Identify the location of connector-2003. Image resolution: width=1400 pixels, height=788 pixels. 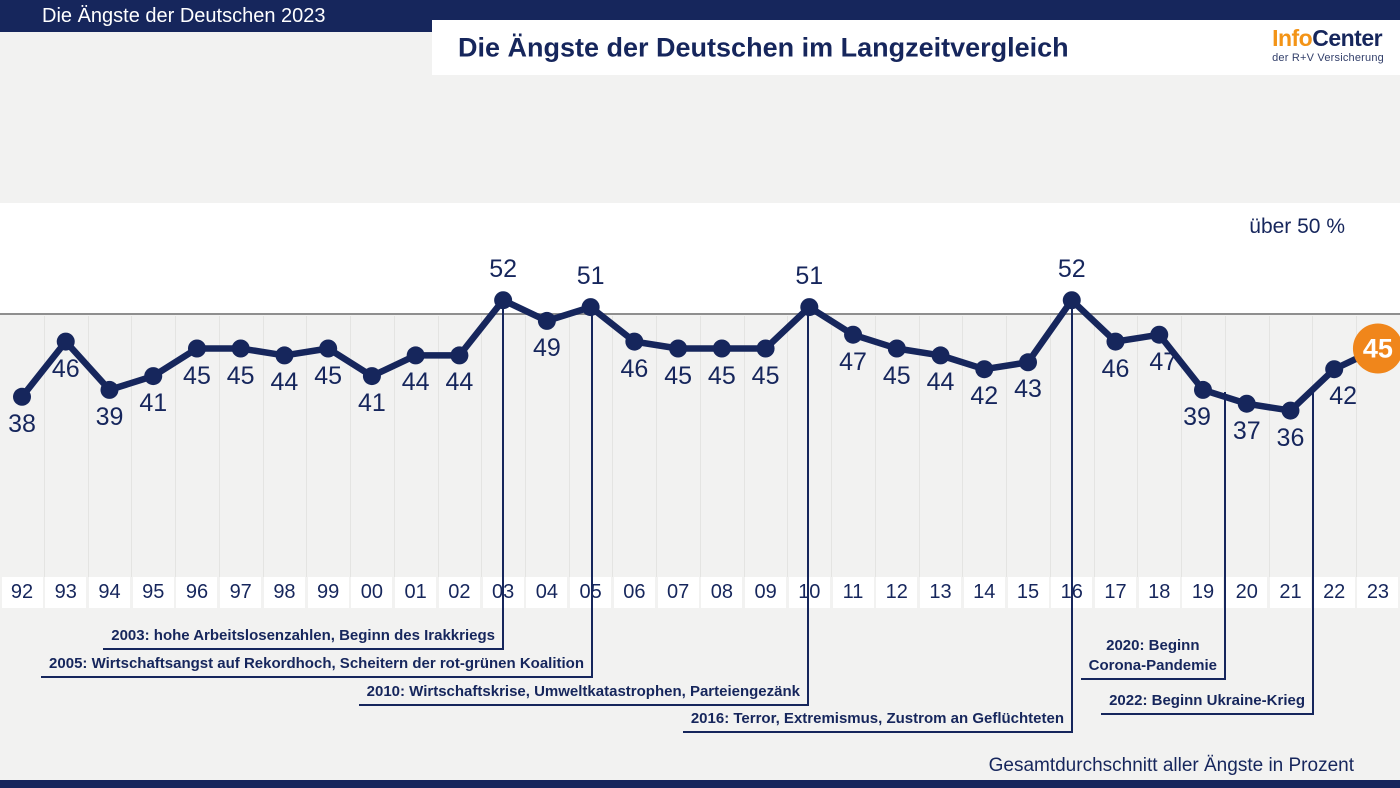
(503, 476).